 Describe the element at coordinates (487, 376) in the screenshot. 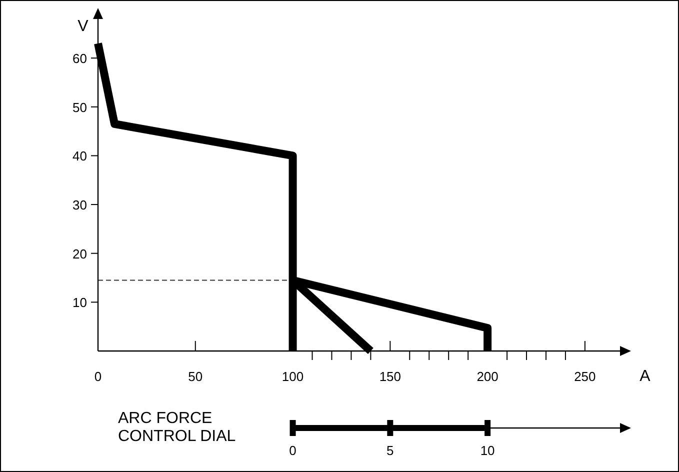

I see `x-tick-label: 200` at that location.